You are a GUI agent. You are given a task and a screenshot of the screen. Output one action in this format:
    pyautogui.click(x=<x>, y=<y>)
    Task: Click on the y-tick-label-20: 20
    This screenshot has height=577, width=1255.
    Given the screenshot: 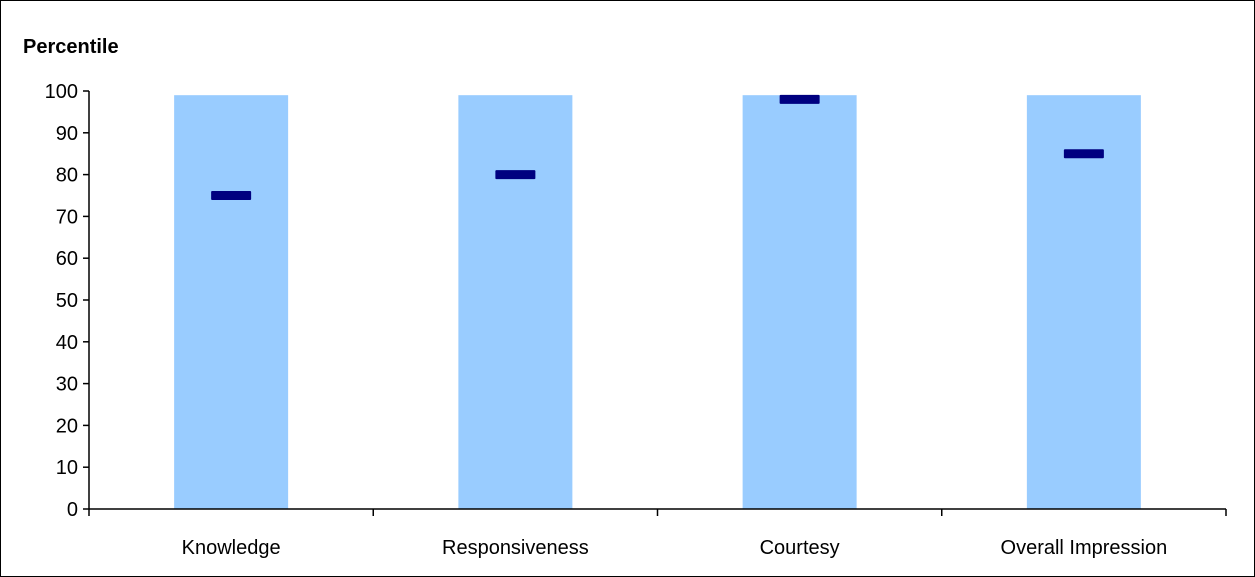 What is the action you would take?
    pyautogui.click(x=67, y=426)
    